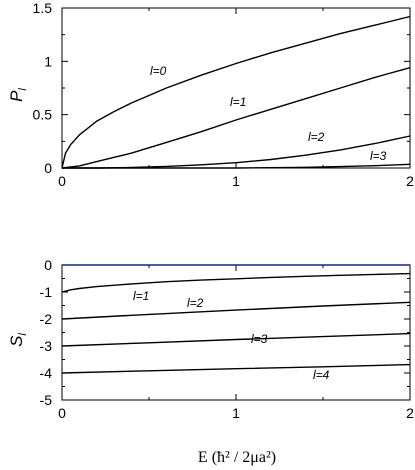 The height and width of the screenshot is (470, 415). I want to click on bottom-curve-labels: l=1 l=2 l=3 l=4, so click(231, 335).